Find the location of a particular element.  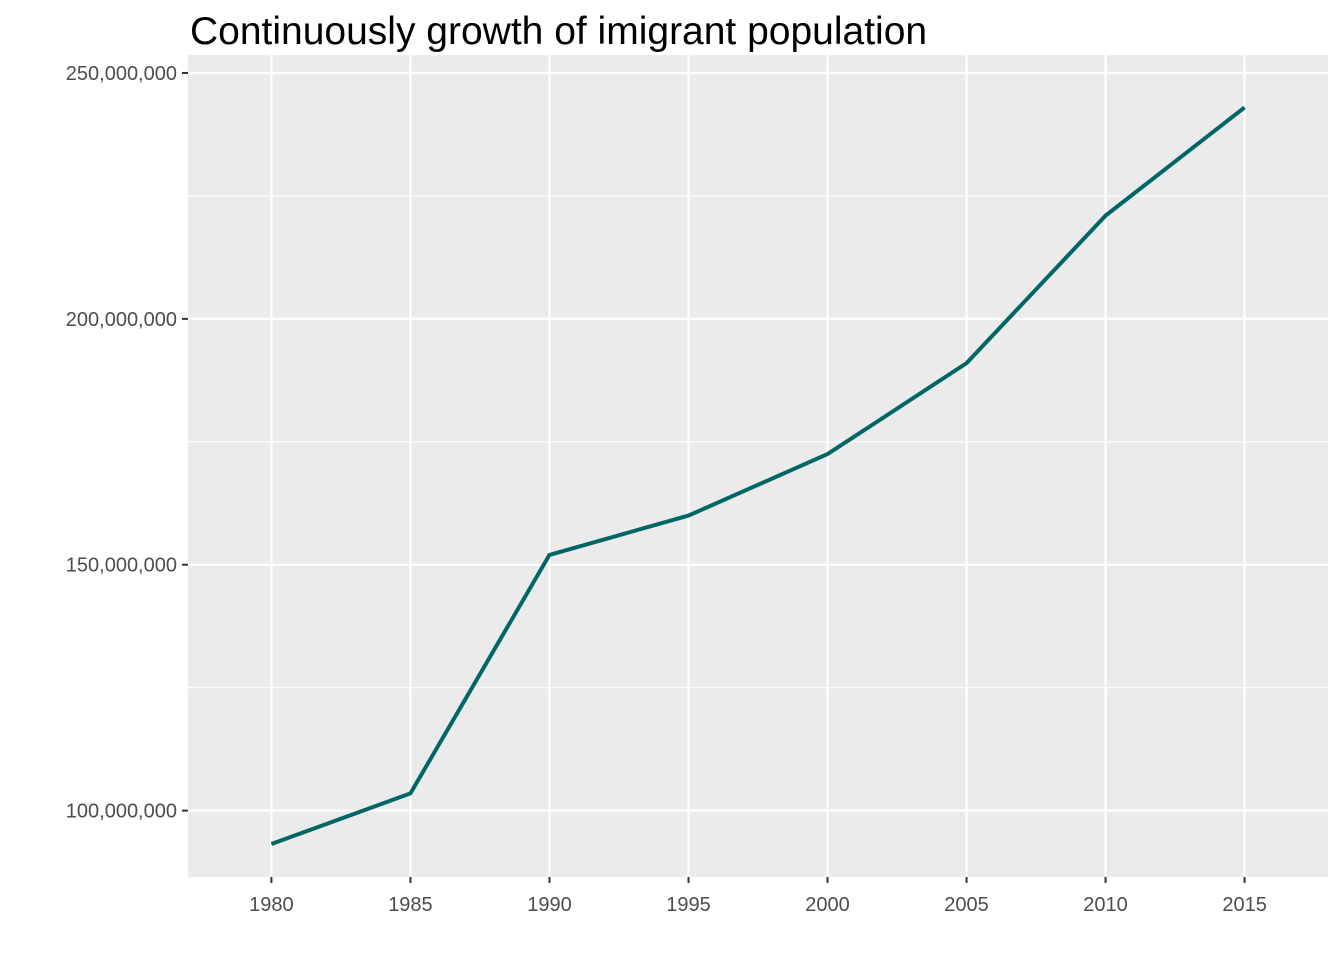

y-tick-label: 250,000,000 is located at coordinates (121, 74).